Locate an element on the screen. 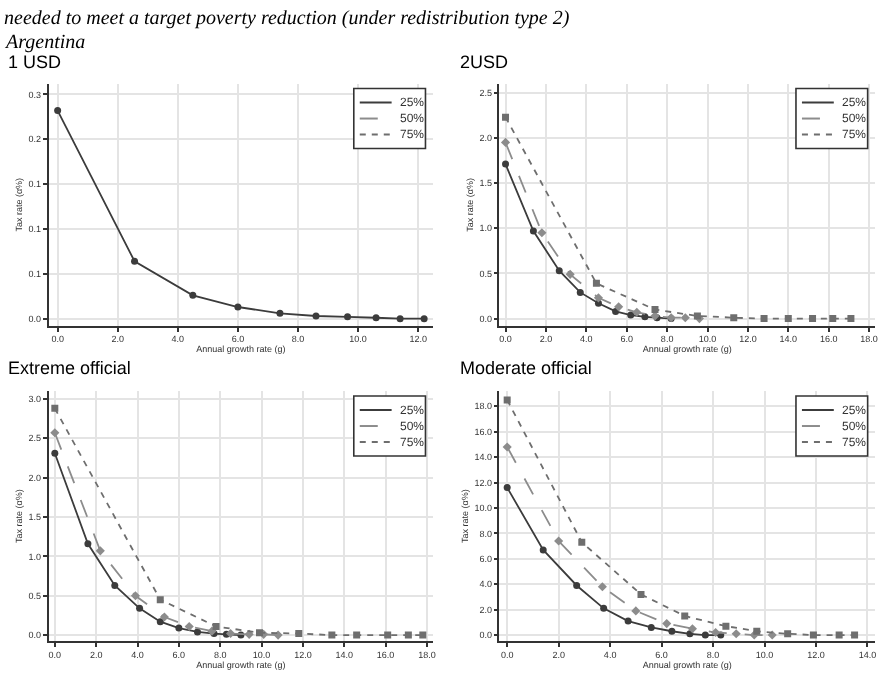 This screenshot has height=686, width=888. chart-title: Extreme official is located at coordinates (69, 368).